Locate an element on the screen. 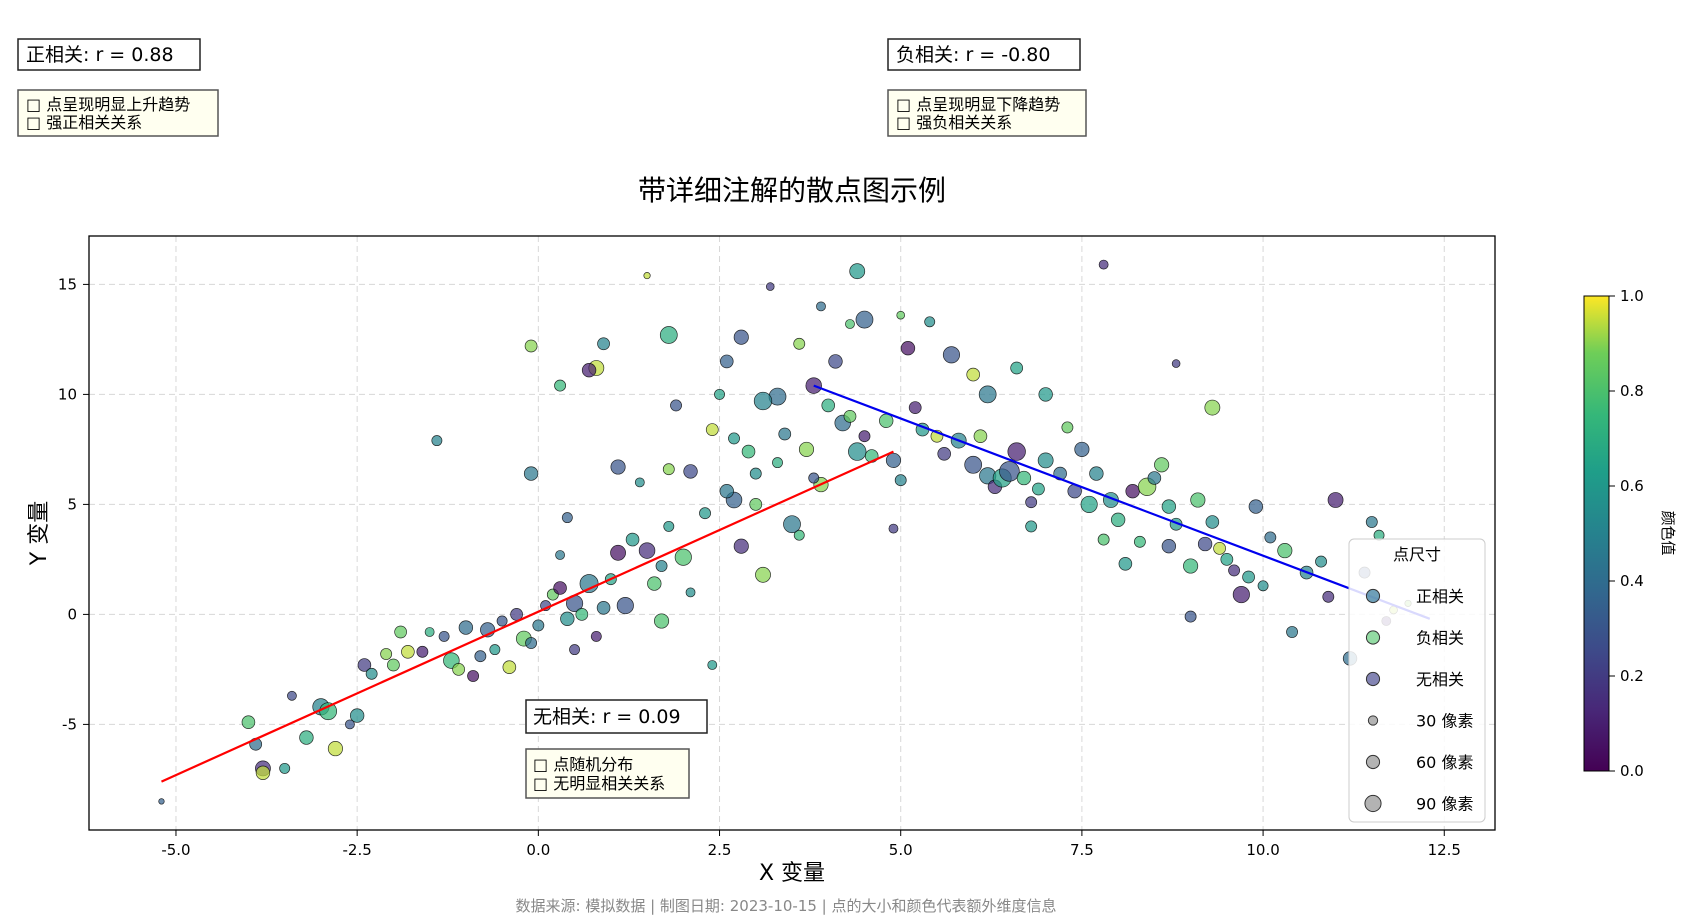 This screenshot has height=916, width=1684. x-tick-label: 10.0 is located at coordinates (1262, 850).